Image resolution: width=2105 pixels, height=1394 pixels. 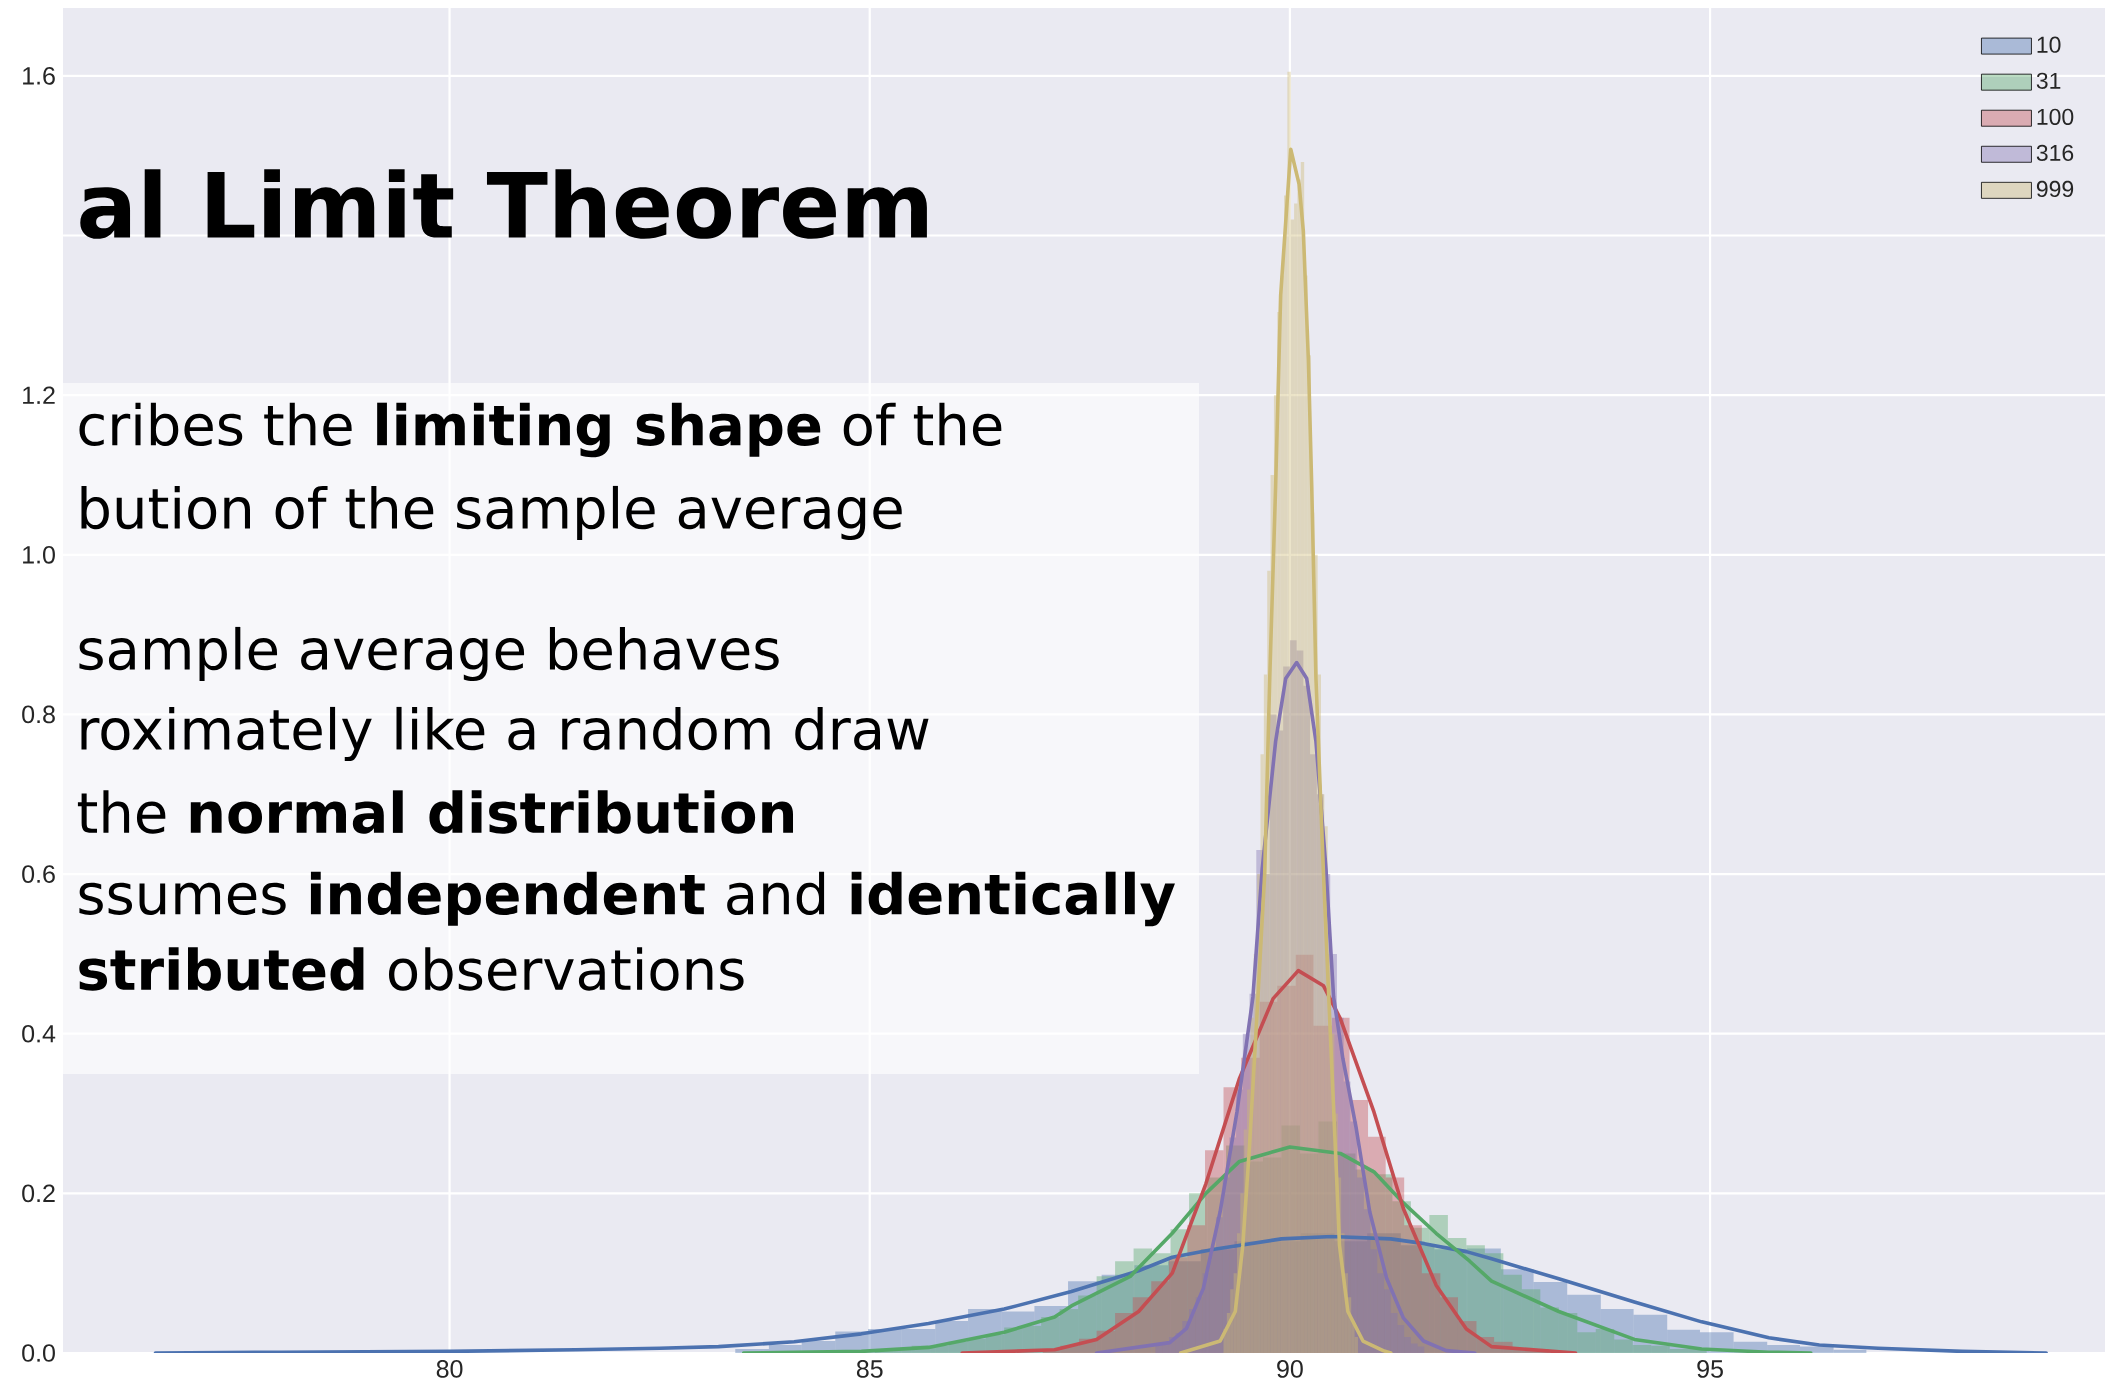 What do you see at coordinates (39, 554) in the screenshot?
I see `y-tick-label: 1.0` at bounding box center [39, 554].